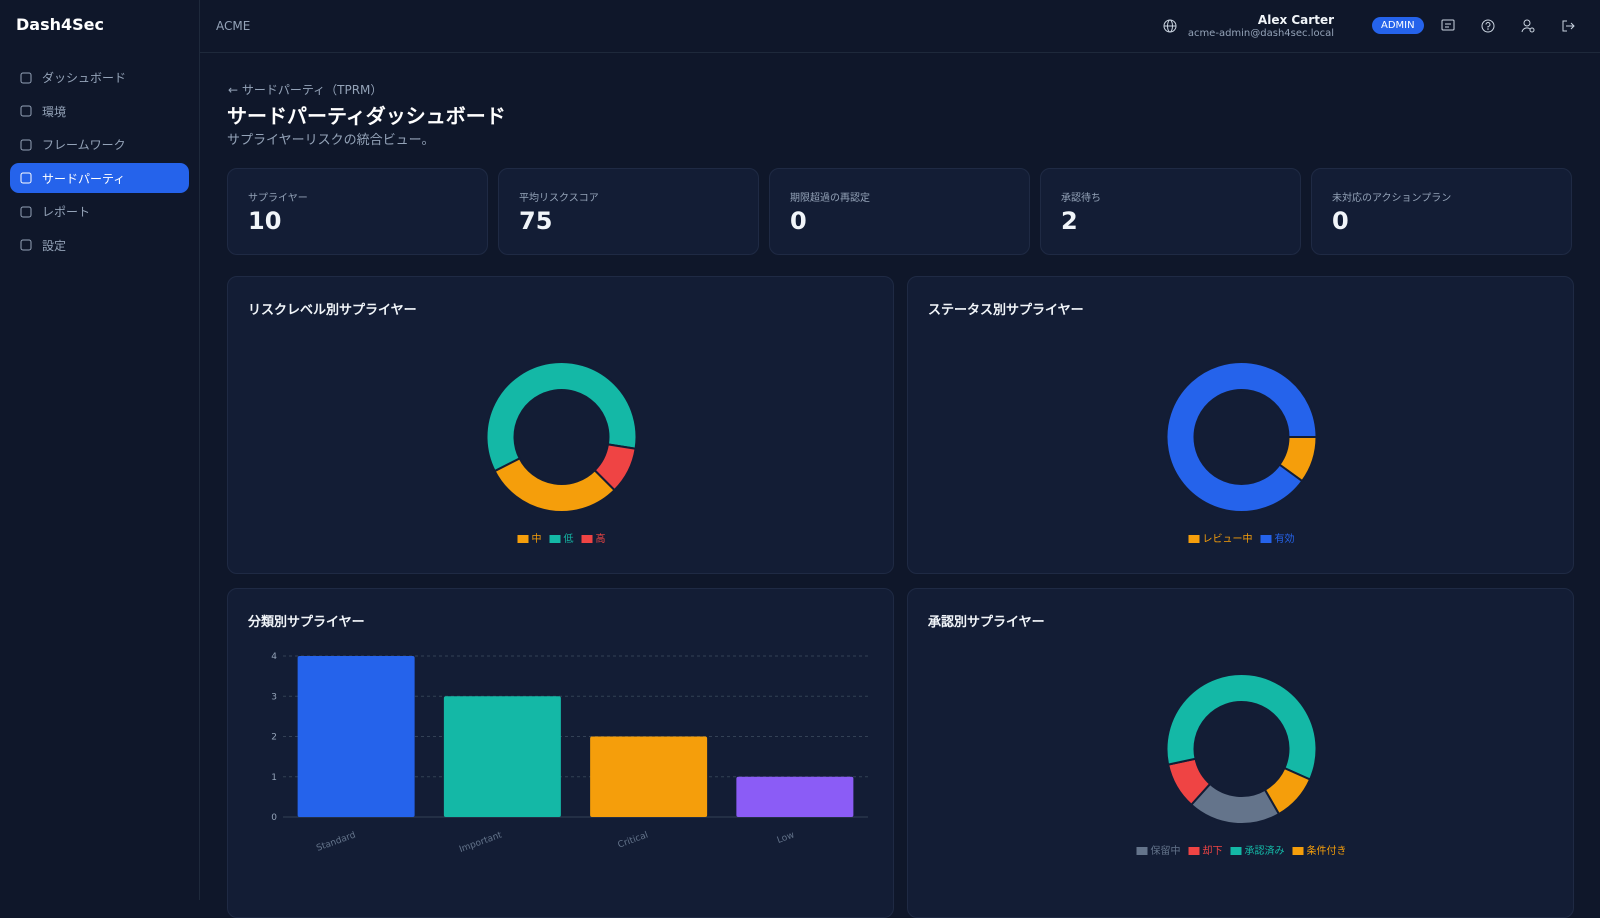 This screenshot has height=918, width=1600. What do you see at coordinates (274, 657) in the screenshot?
I see `y-tick-label: 4` at bounding box center [274, 657].